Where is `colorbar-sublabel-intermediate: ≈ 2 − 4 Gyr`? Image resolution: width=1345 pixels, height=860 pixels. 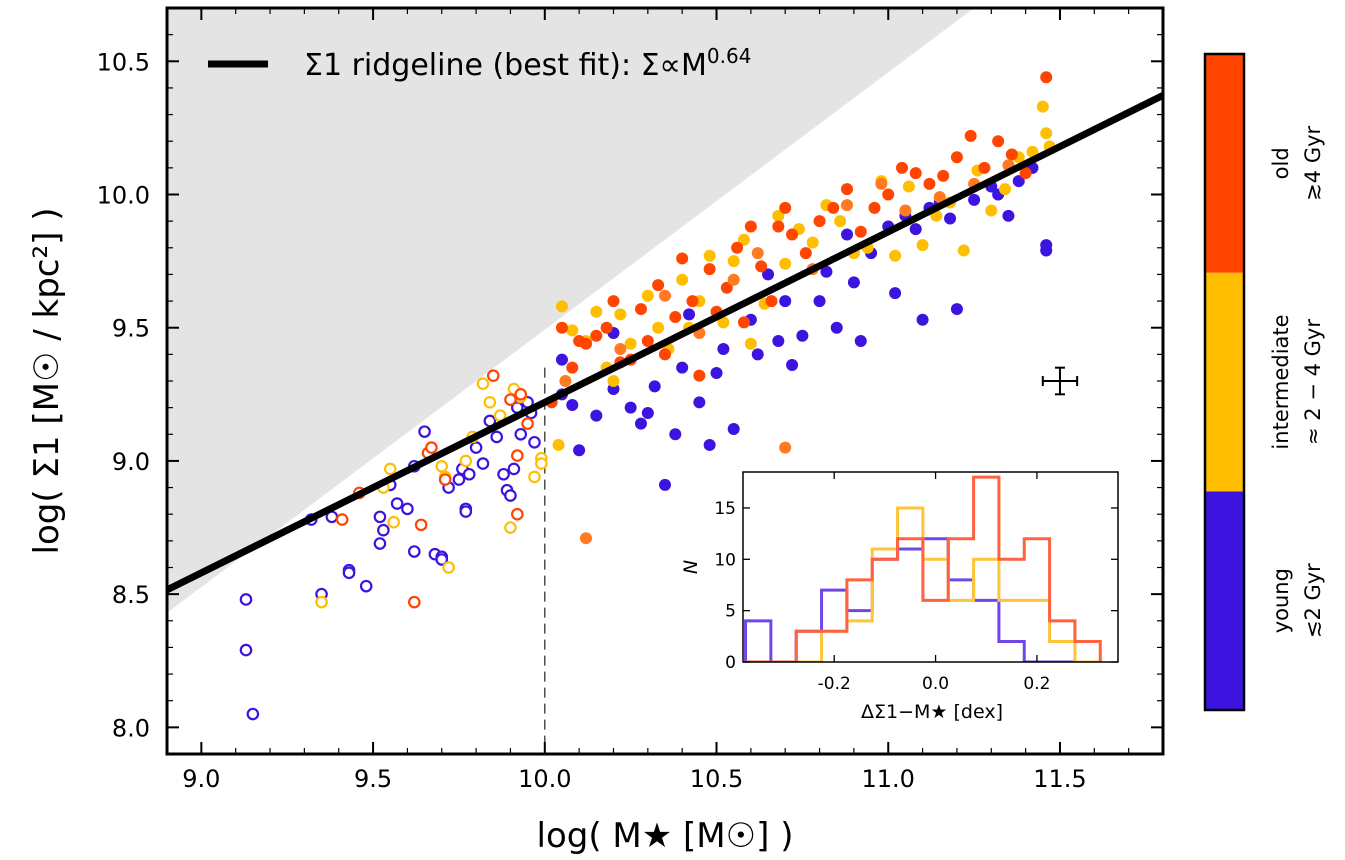
colorbar-sublabel-intermediate: ≈ 2 − 4 Gyr is located at coordinates (1313, 382).